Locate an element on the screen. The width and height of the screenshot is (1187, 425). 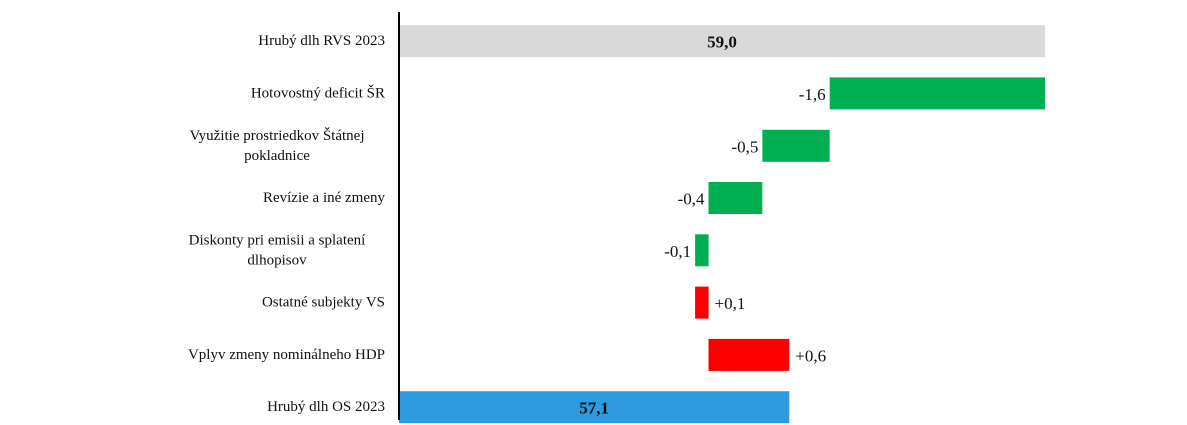
data-label-4: -0,1 is located at coordinates (677, 251).